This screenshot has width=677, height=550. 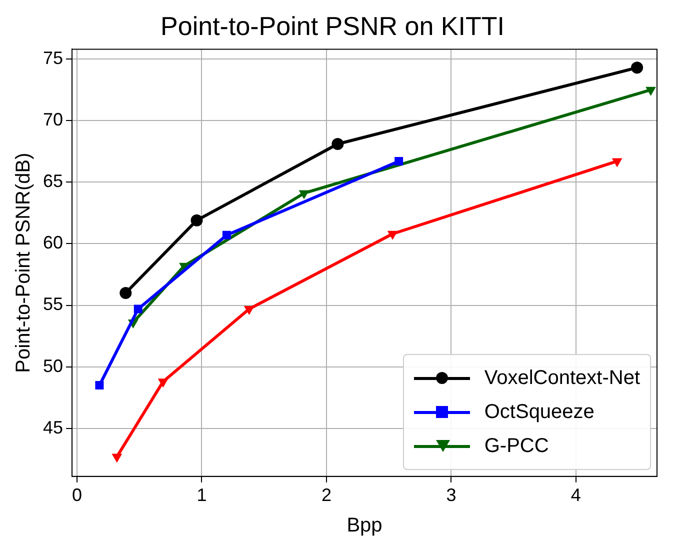 What do you see at coordinates (201, 495) in the screenshot?
I see `x-tick-label: 1` at bounding box center [201, 495].